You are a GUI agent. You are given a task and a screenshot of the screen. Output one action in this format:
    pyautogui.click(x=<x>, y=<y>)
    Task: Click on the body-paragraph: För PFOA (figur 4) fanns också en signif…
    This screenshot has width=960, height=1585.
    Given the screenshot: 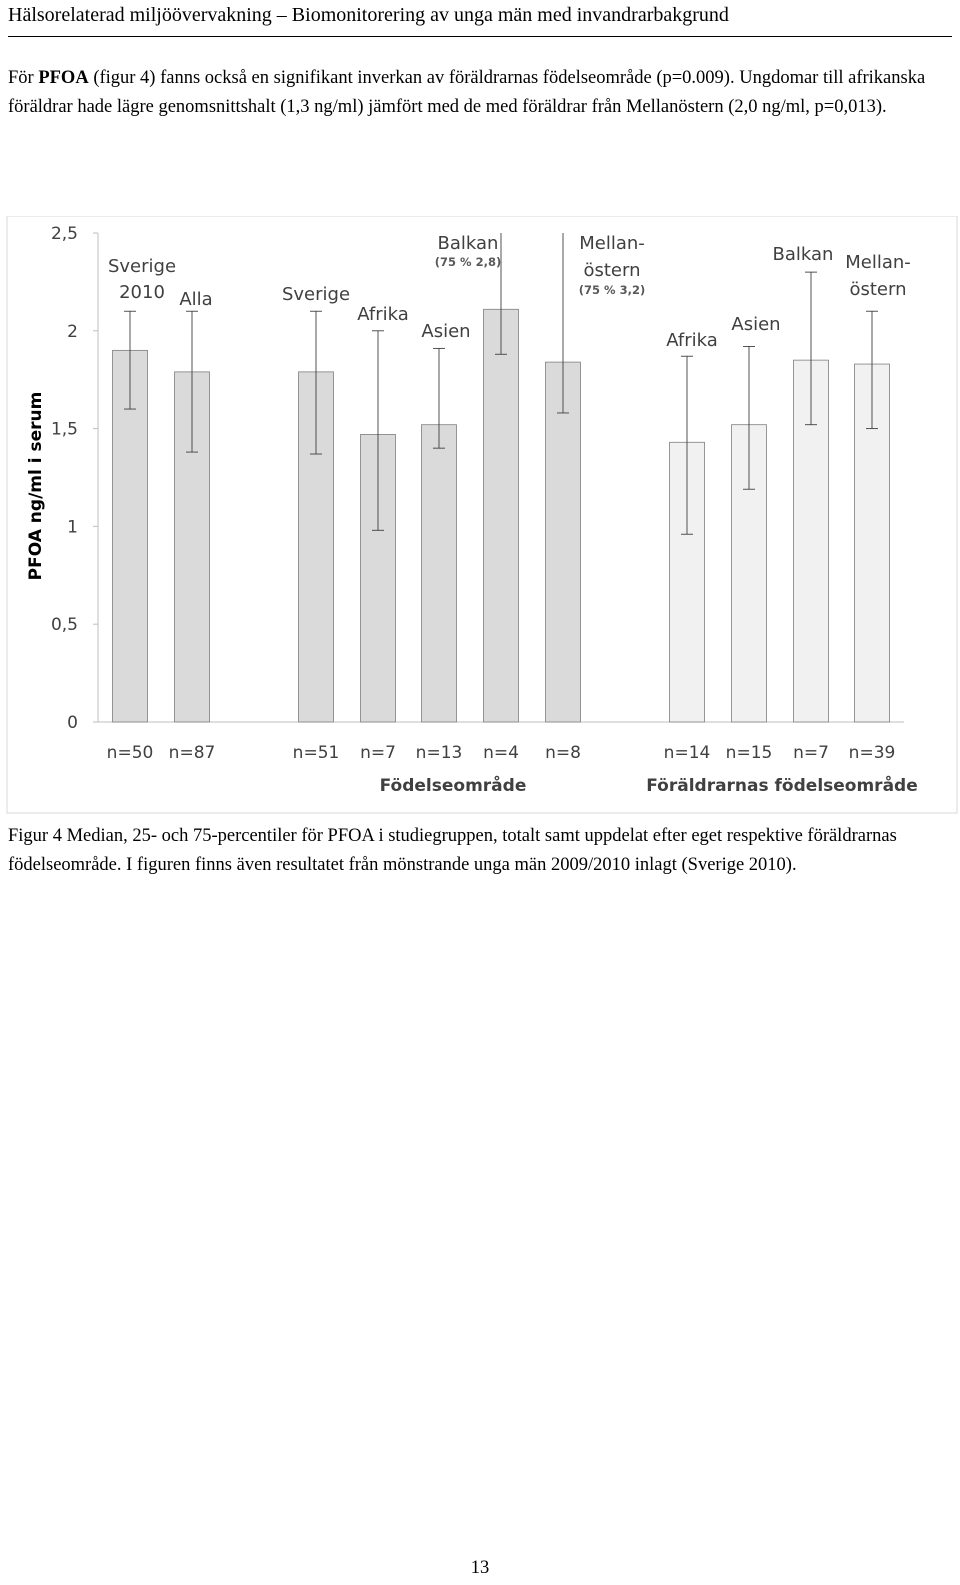 What is the action you would take?
    pyautogui.click(x=478, y=93)
    